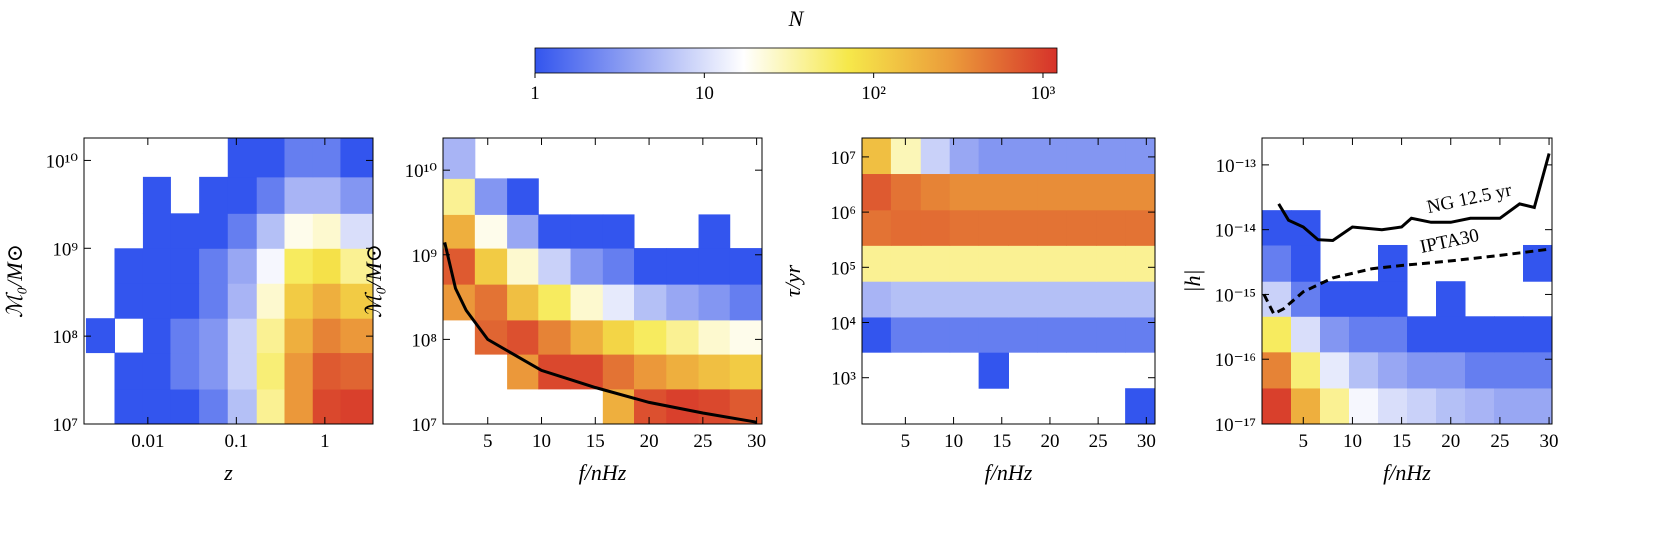  What do you see at coordinates (792, 280) in the screenshot?
I see `y-axis-label: τ/yr` at bounding box center [792, 280].